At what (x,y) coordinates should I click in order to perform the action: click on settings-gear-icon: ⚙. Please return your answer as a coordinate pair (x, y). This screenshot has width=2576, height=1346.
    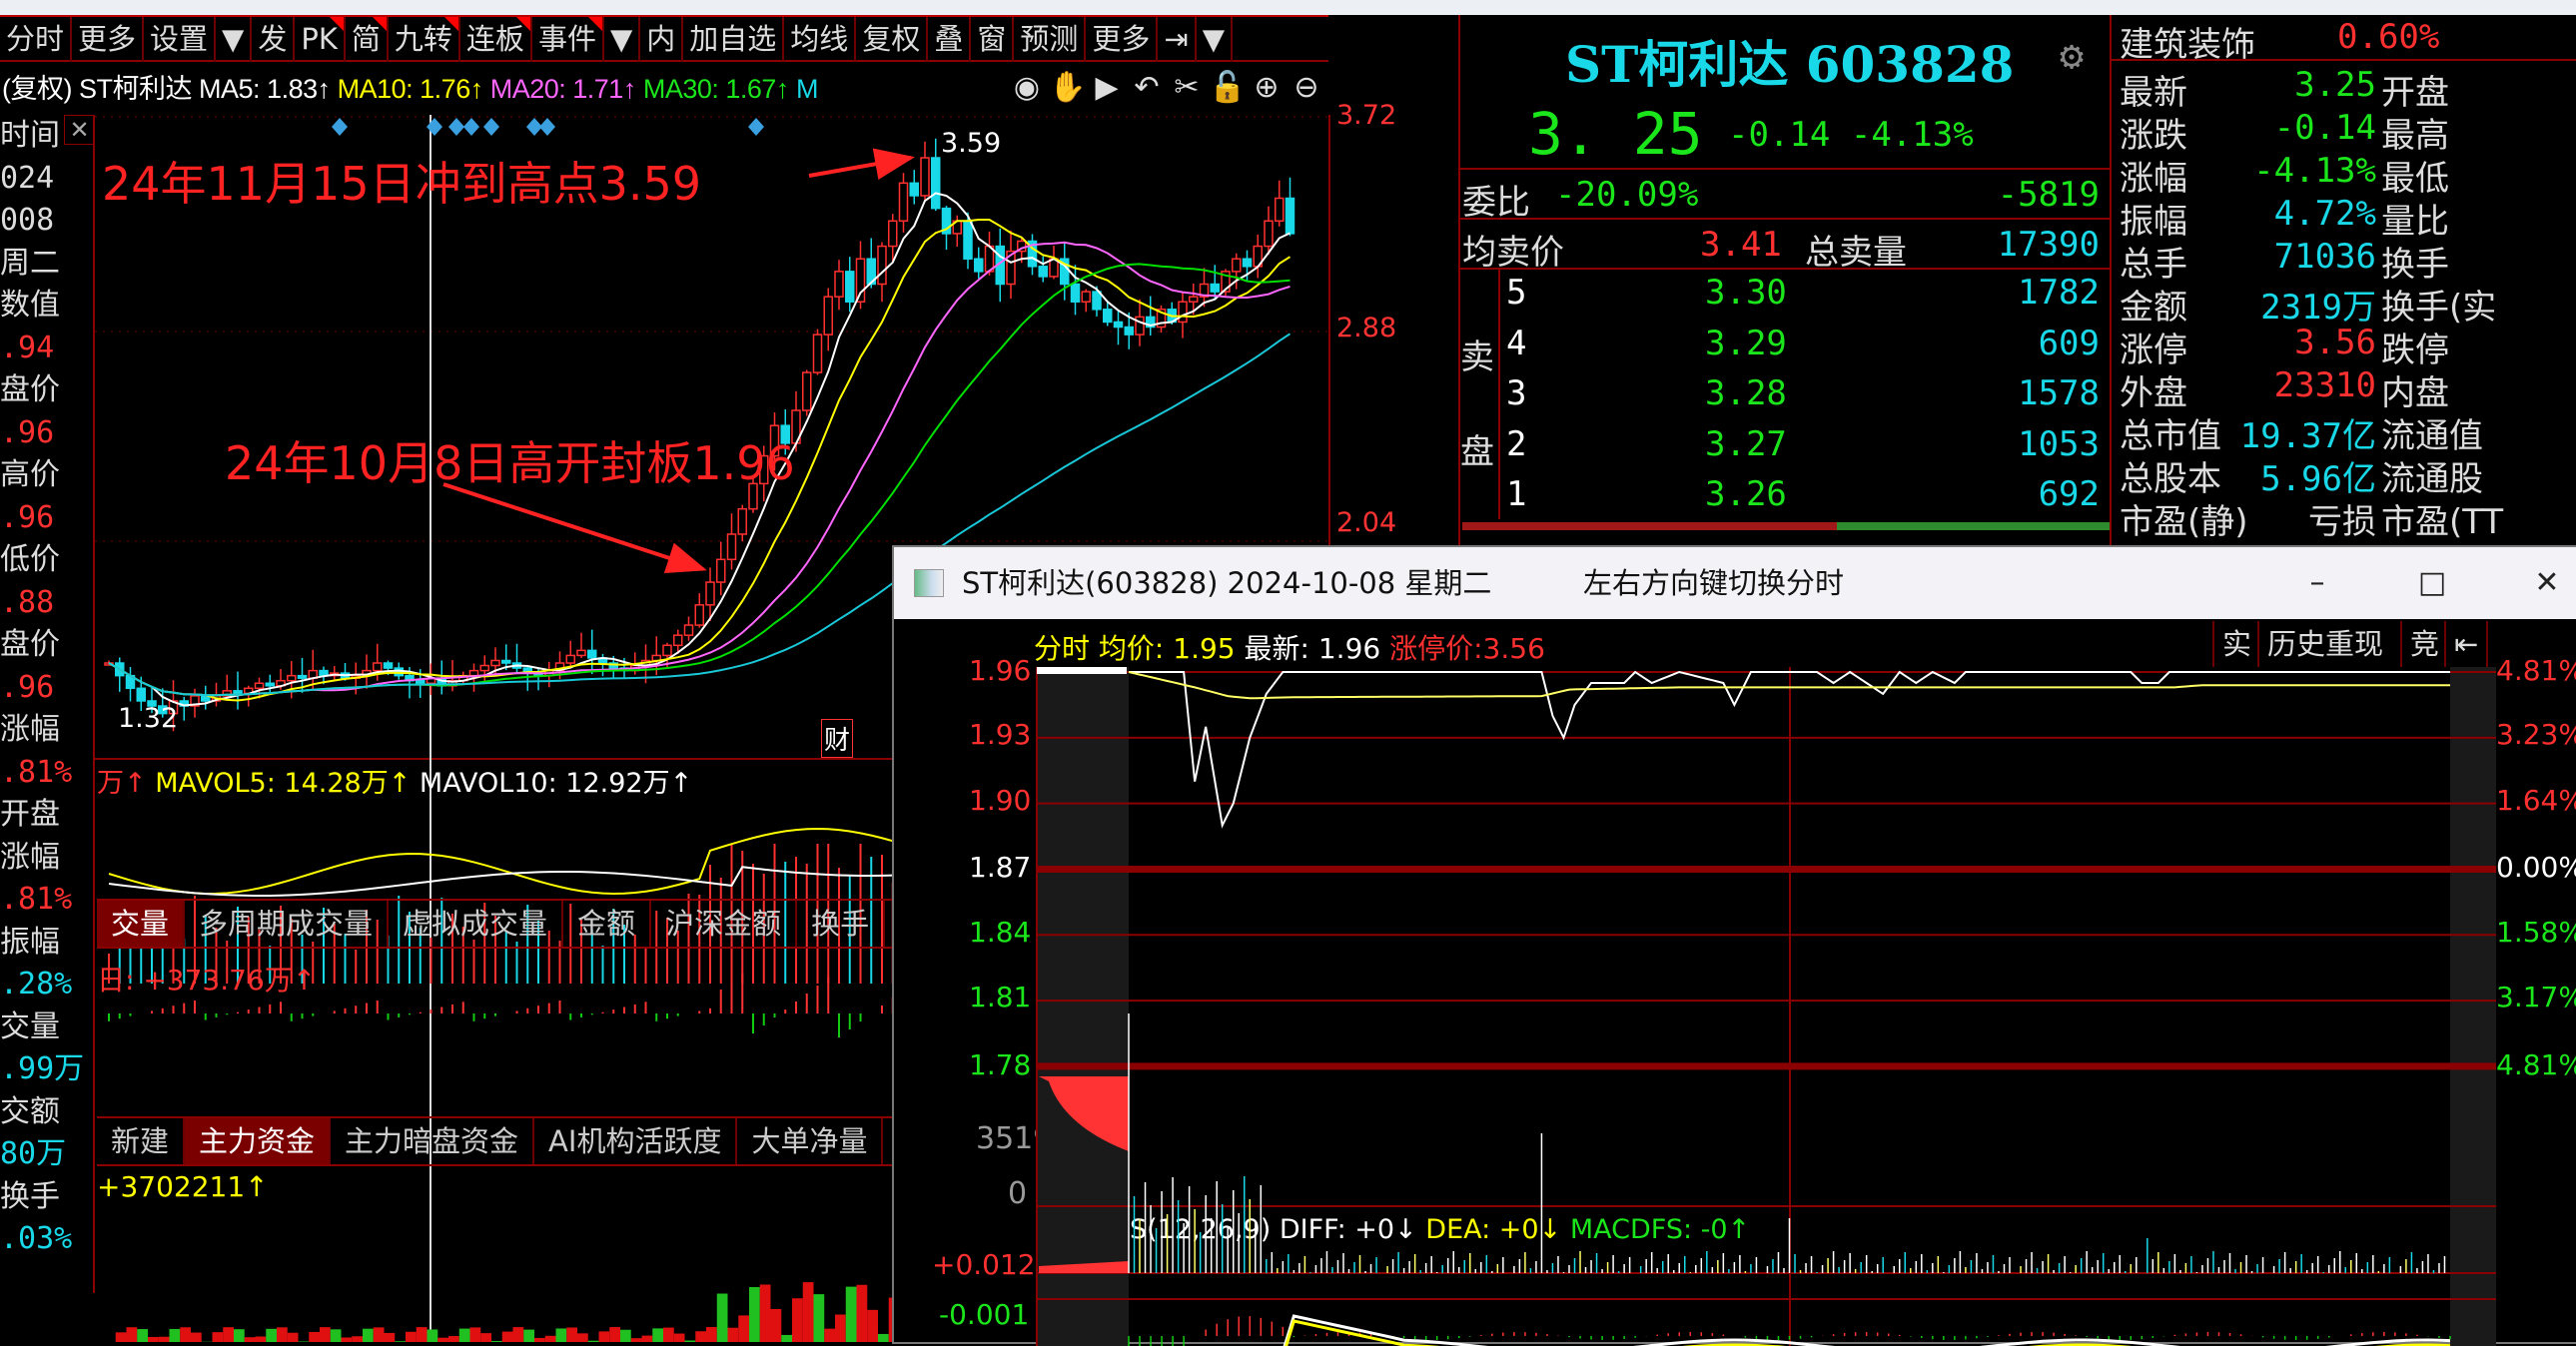
    Looking at the image, I should click on (2072, 56).